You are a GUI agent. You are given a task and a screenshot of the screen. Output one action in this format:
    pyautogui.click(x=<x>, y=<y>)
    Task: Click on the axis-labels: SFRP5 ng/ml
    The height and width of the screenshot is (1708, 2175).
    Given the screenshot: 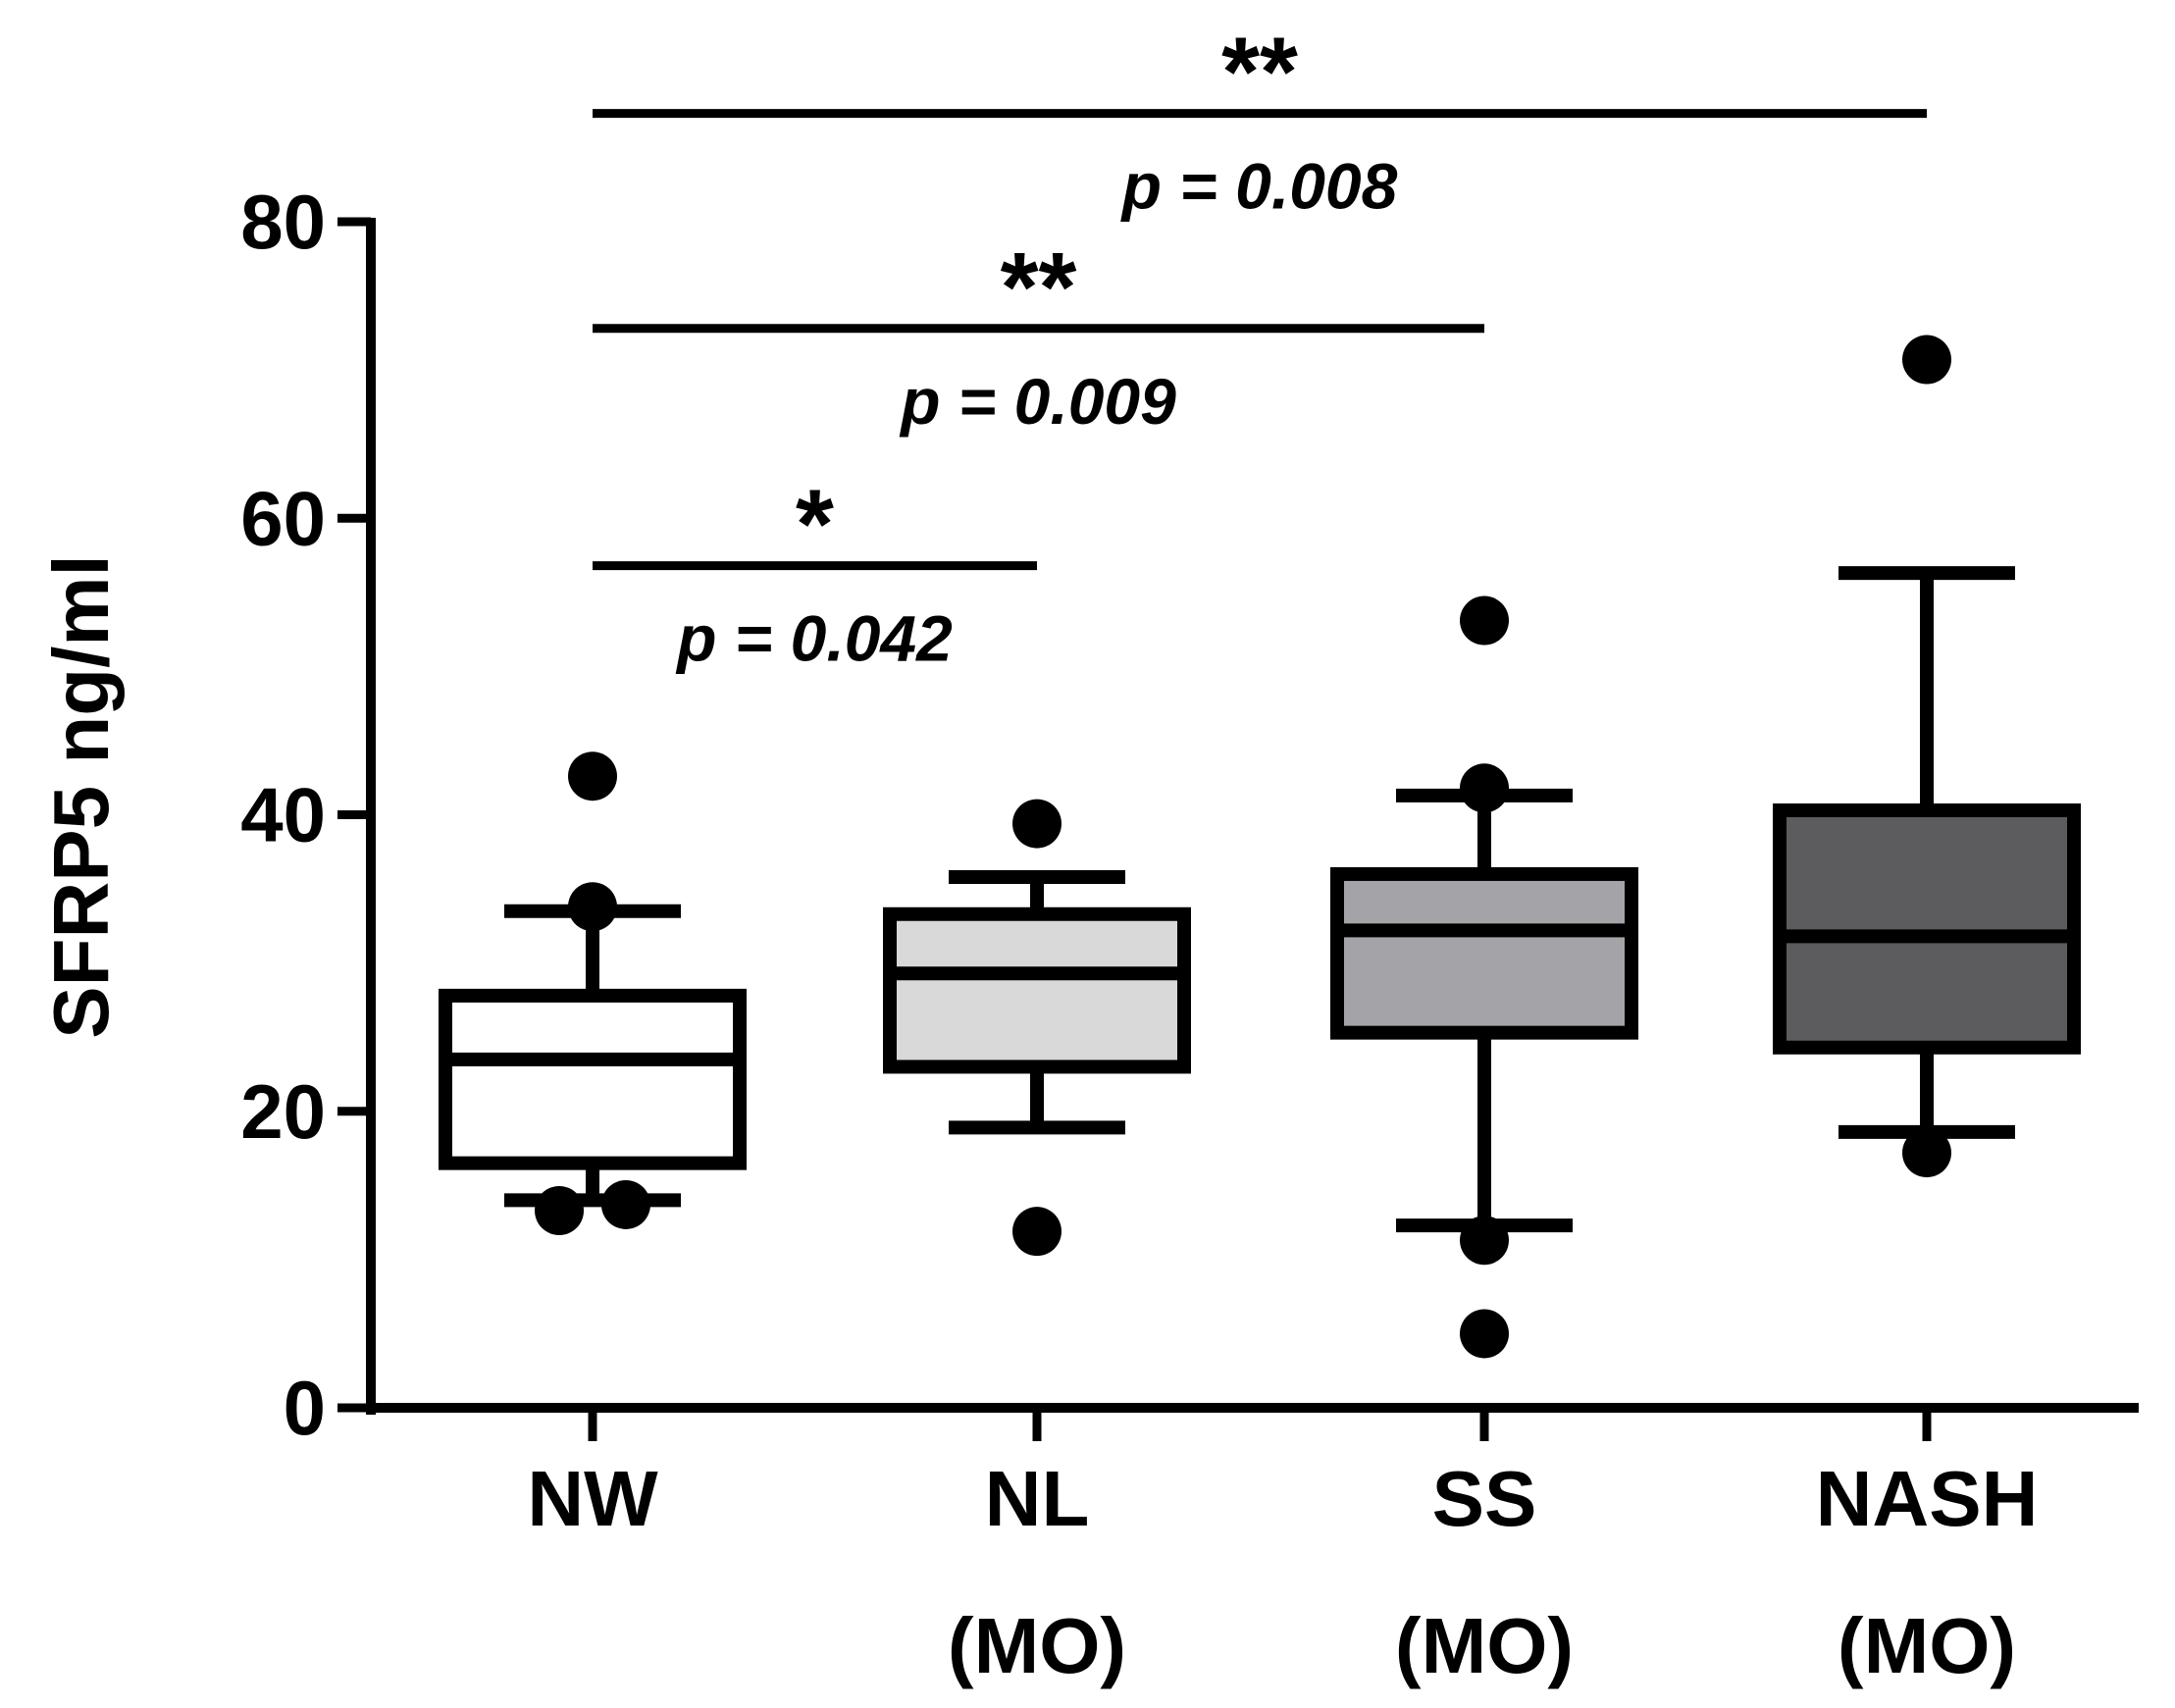 What is the action you would take?
    pyautogui.click(x=81, y=796)
    